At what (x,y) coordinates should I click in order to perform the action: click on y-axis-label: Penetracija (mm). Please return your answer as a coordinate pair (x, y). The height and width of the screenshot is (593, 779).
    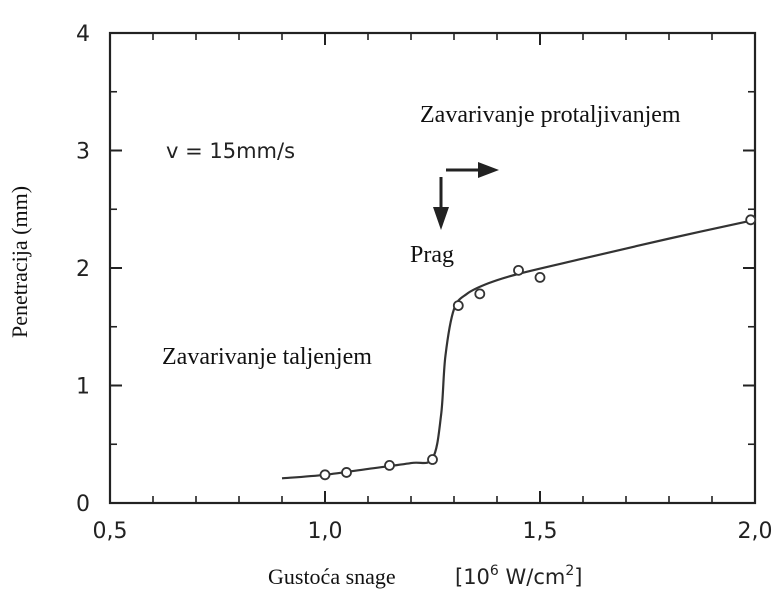
    Looking at the image, I should click on (19, 262).